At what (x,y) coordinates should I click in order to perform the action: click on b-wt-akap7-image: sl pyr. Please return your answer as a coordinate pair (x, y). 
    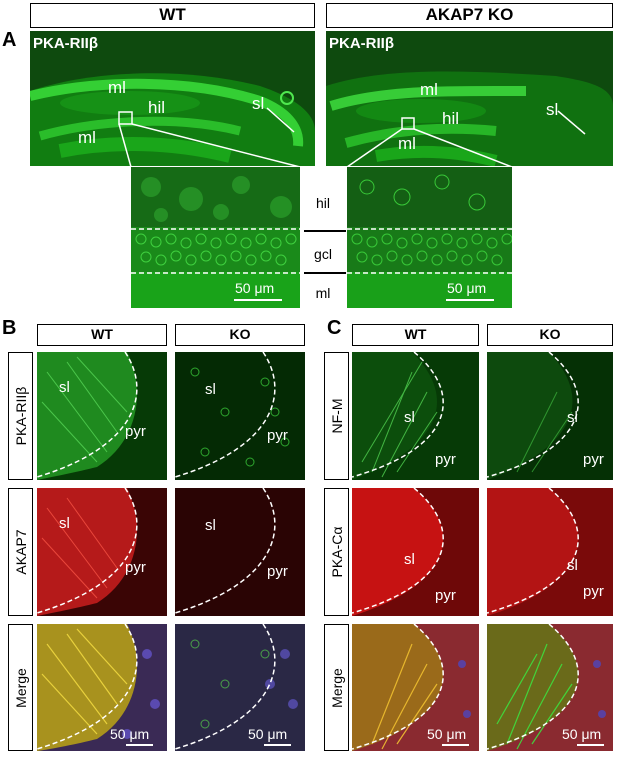
    Looking at the image, I should click on (102, 552).